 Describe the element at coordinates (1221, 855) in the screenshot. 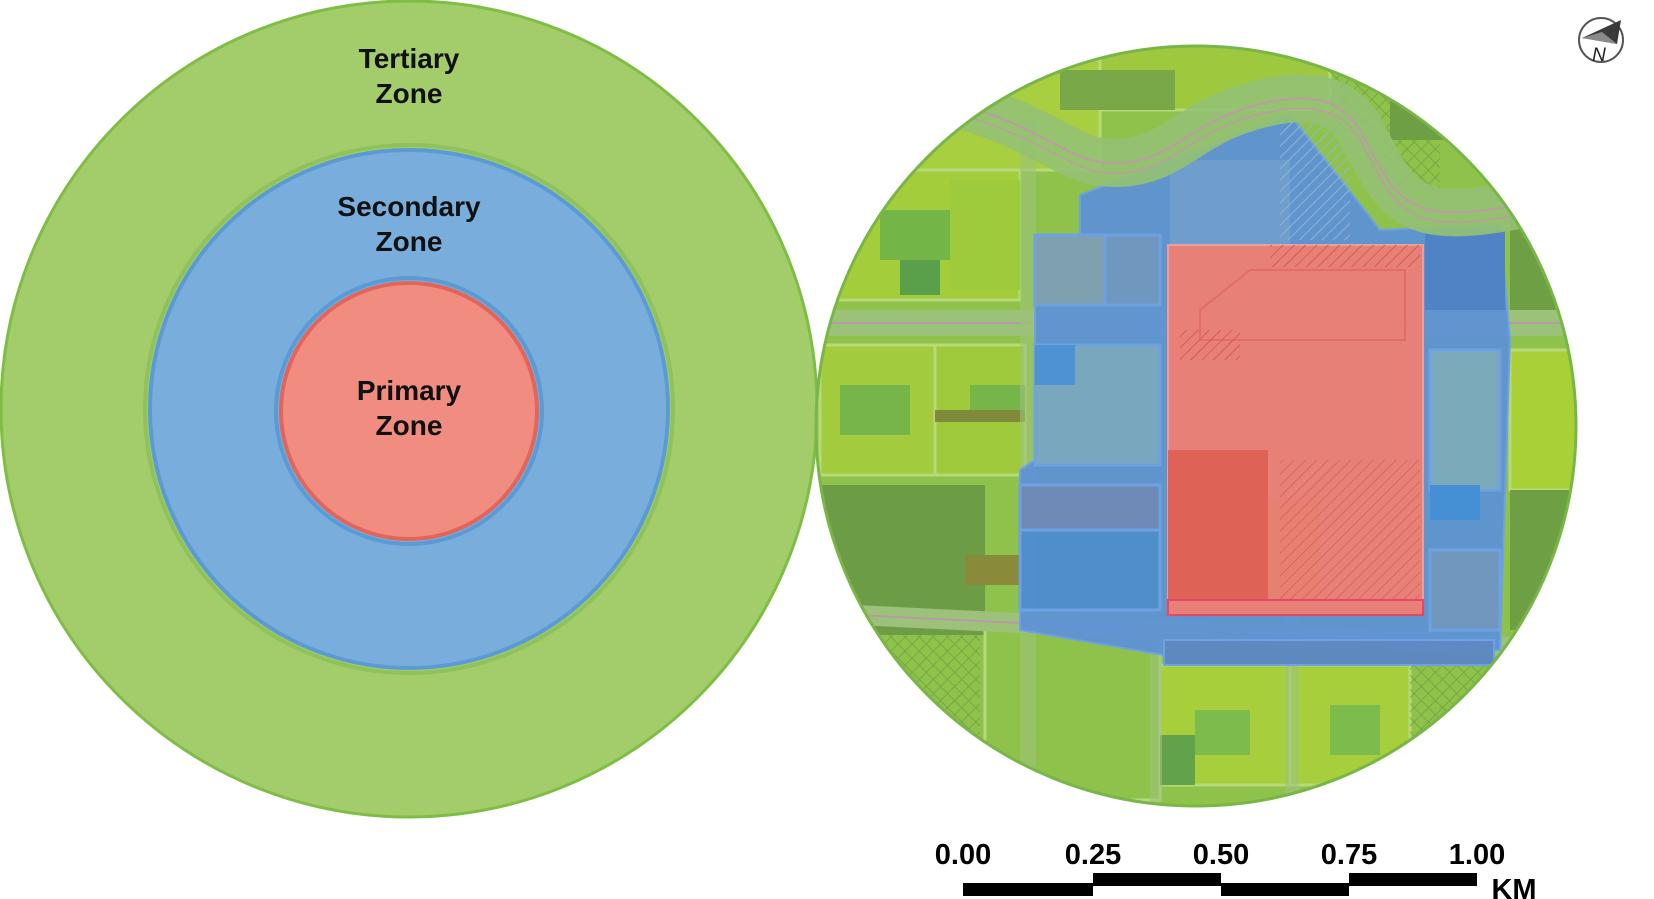

I see `scale-tick-2: 0.50` at that location.